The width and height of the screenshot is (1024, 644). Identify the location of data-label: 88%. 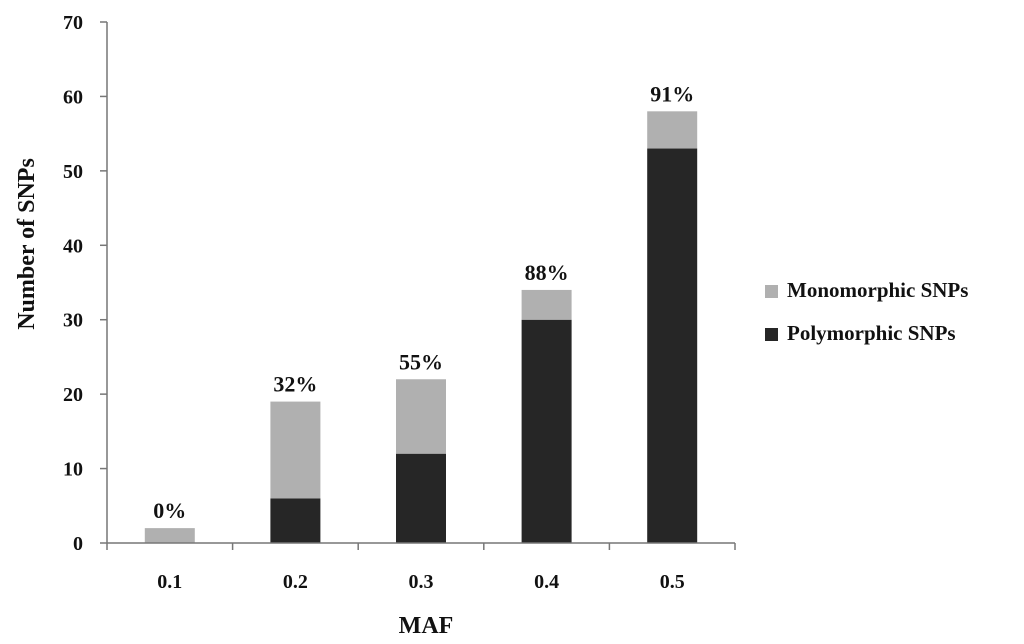
(547, 272).